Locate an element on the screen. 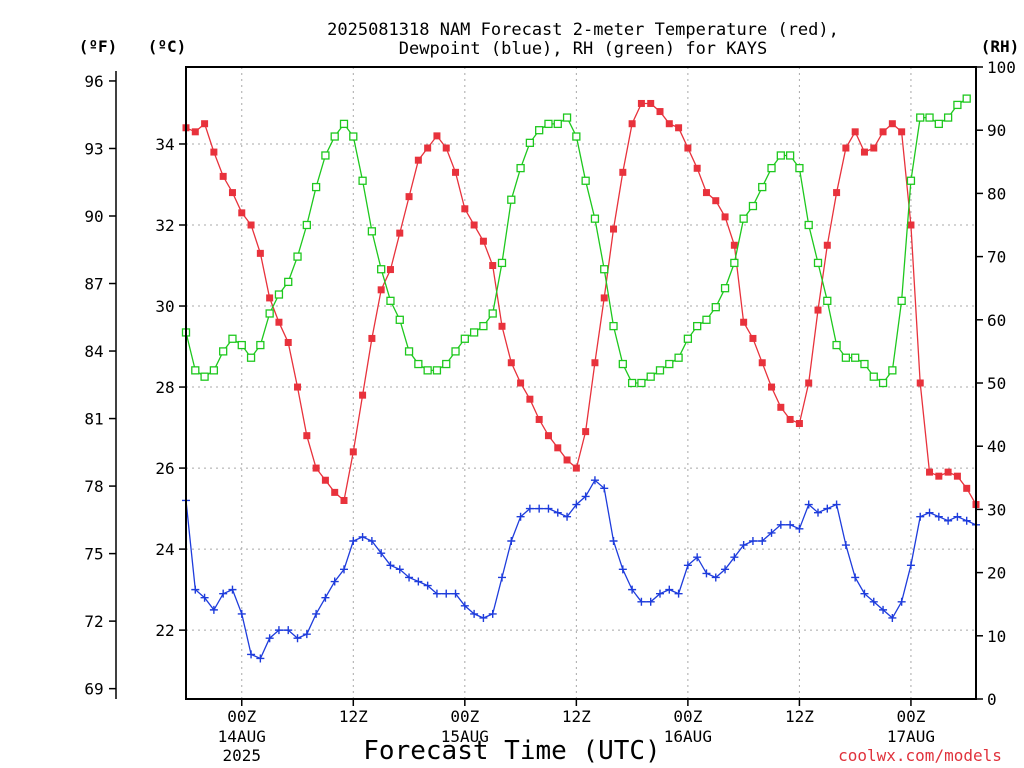 The height and width of the screenshot is (768, 1024). x-tick-label: 00Z is located at coordinates (910, 716).